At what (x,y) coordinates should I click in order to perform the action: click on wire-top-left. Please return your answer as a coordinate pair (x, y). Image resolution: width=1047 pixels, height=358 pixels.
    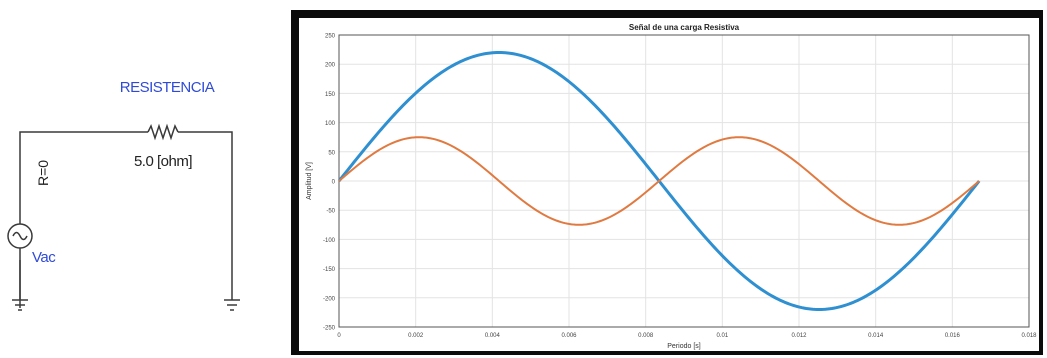
    Looking at the image, I should click on (83, 219).